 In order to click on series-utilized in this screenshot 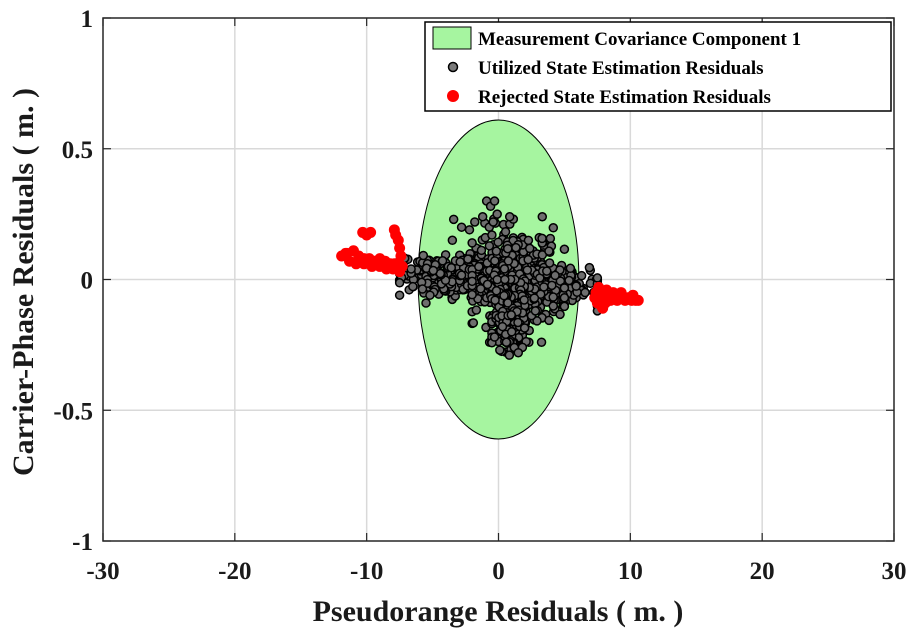, I will do `click(498, 278)`.